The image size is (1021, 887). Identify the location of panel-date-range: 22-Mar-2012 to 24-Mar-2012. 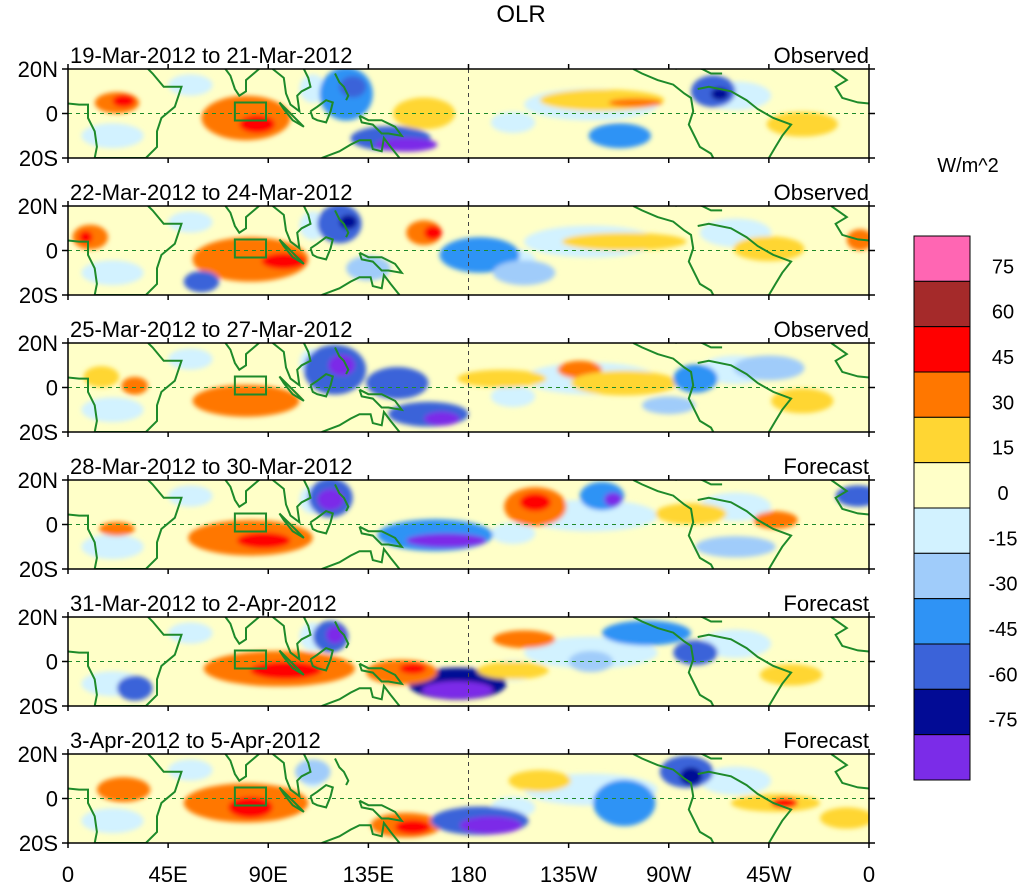
(211, 192).